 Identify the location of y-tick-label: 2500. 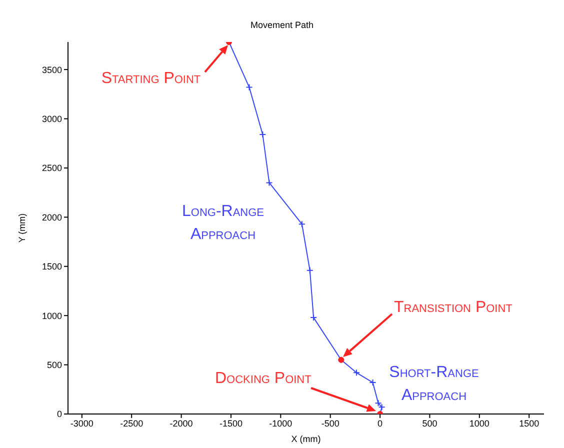
(52, 168).